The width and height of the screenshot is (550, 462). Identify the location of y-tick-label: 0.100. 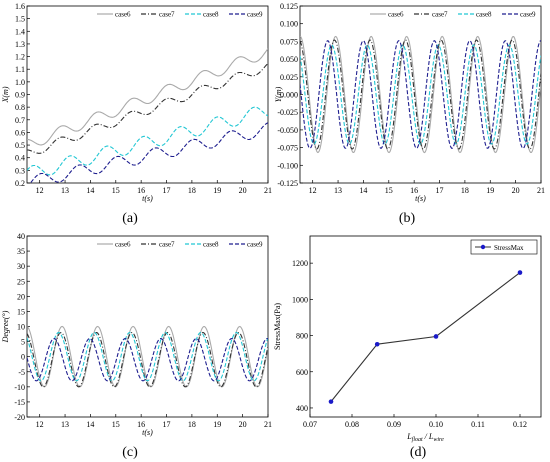
(289, 24).